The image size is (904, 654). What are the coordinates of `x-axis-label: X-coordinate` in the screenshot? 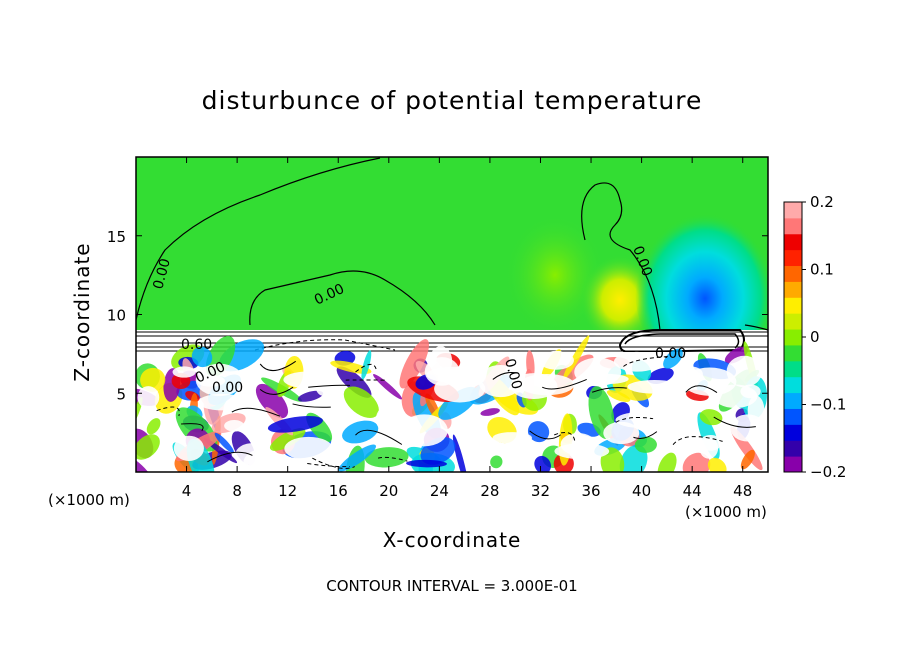 It's located at (452, 540).